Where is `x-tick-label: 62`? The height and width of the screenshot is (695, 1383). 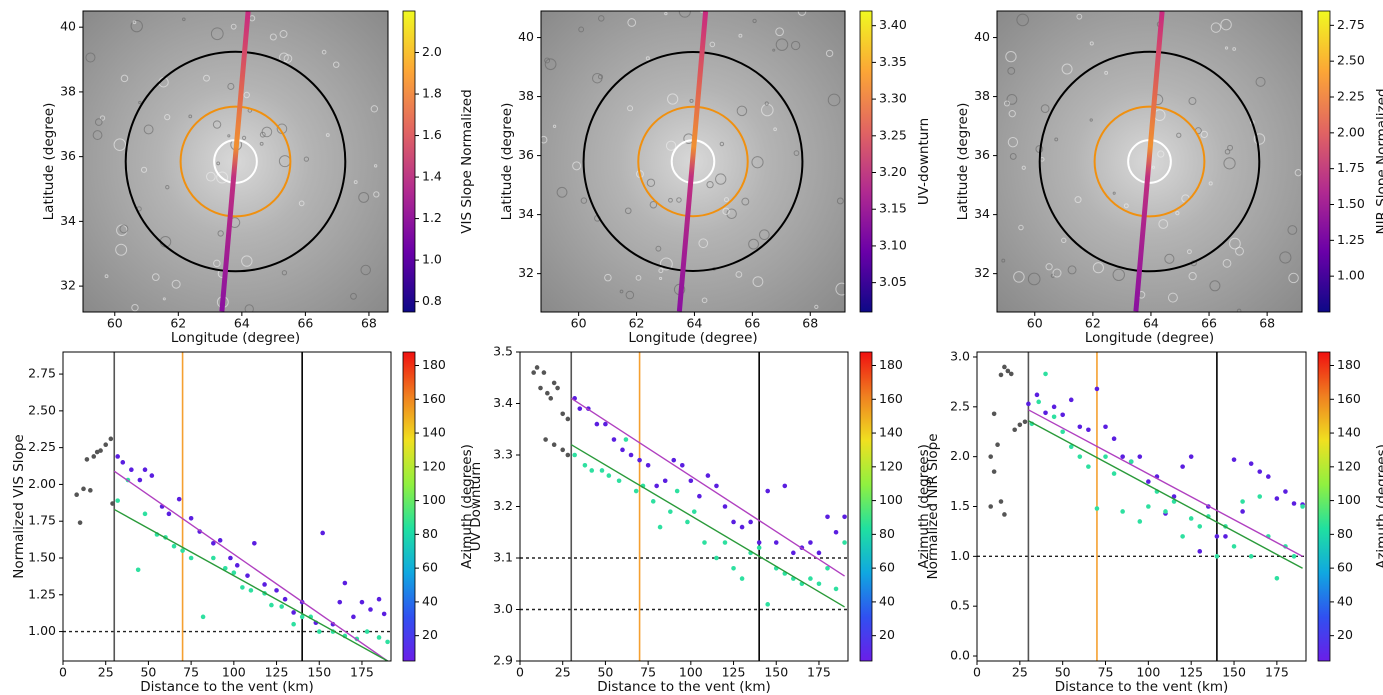
x-tick-label: 62 is located at coordinates (1093, 323).